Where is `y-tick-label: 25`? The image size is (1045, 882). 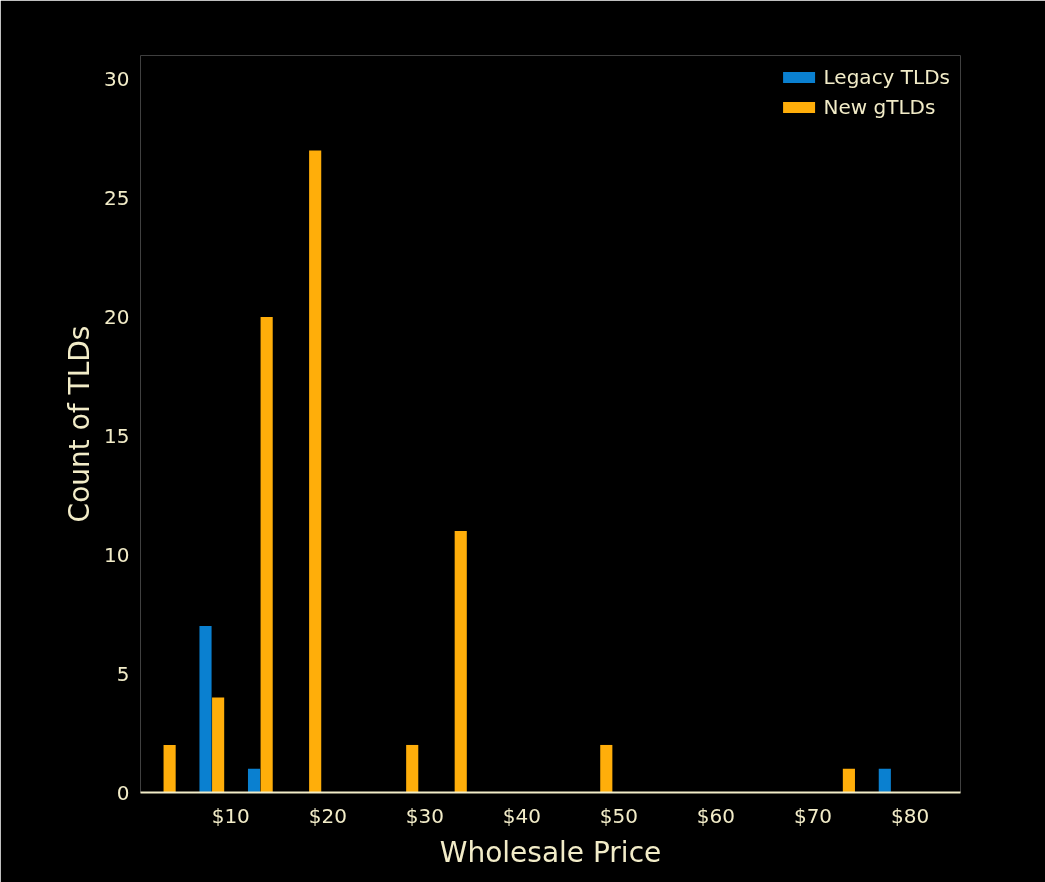 y-tick-label: 25 is located at coordinates (117, 198).